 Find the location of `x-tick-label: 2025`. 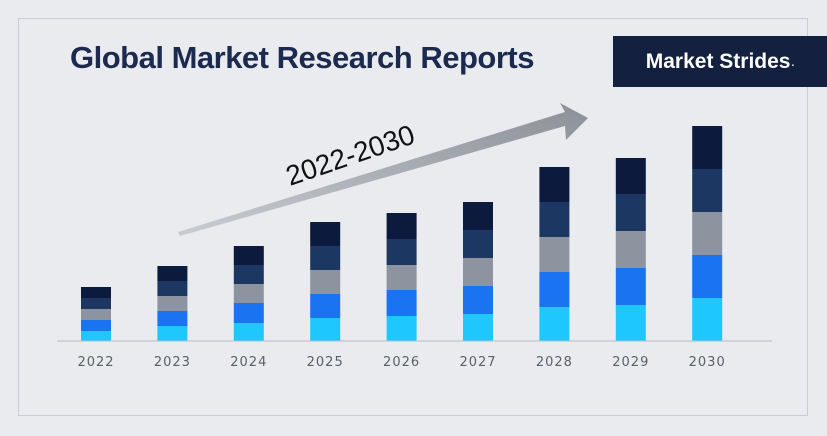

x-tick-label: 2025 is located at coordinates (325, 362).